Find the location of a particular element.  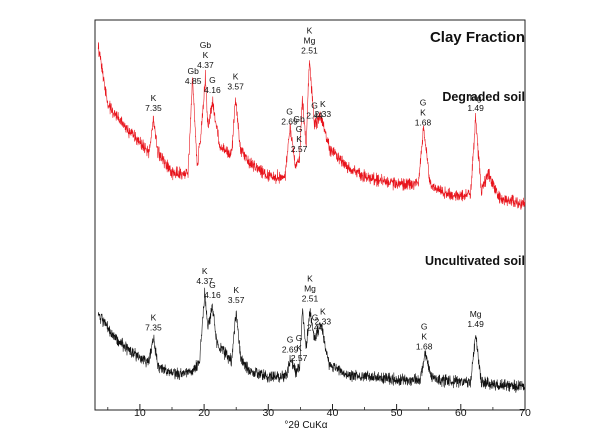

peak-label-0-1: 7.35 is located at coordinates (153, 108).